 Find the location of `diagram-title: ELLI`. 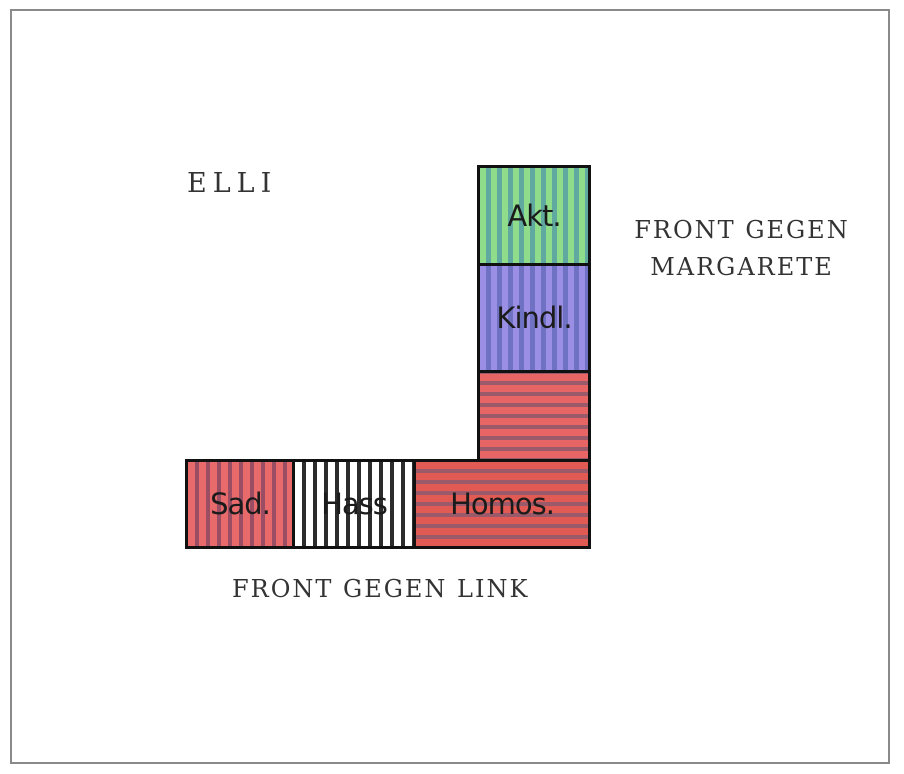

diagram-title: ELLI is located at coordinates (232, 183).